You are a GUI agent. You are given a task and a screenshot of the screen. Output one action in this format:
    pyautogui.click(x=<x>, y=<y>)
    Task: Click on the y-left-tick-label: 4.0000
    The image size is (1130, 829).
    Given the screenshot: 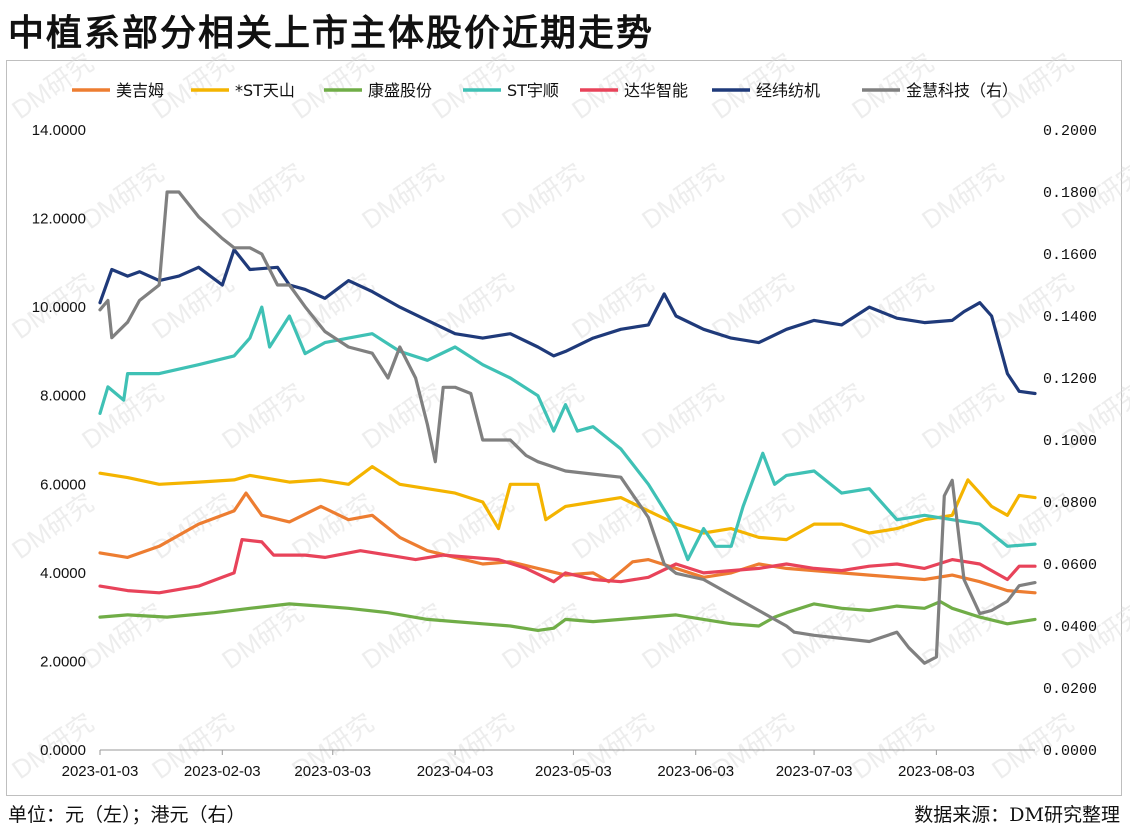 What is the action you would take?
    pyautogui.click(x=63, y=573)
    